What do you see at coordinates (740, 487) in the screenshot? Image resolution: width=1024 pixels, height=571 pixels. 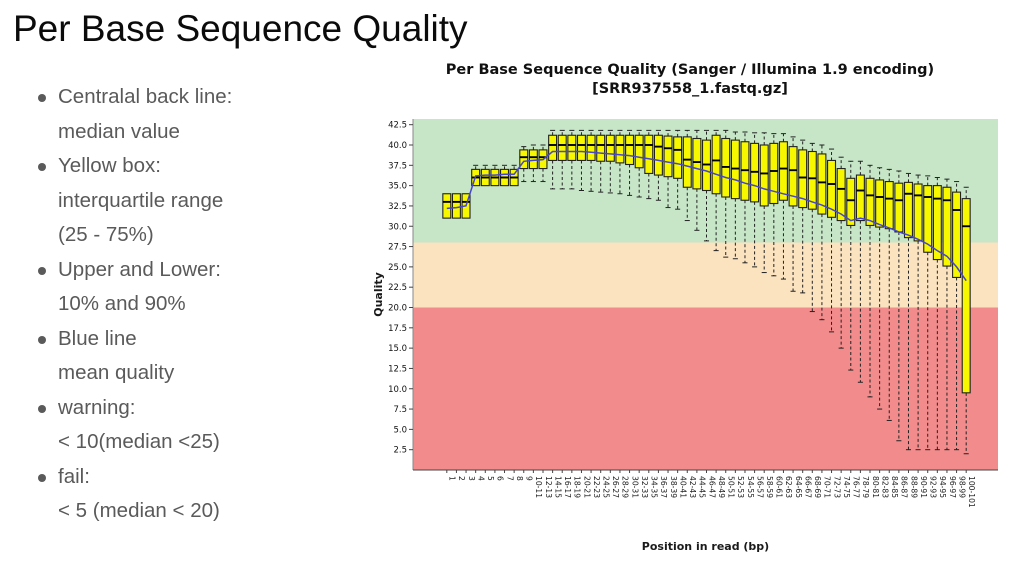 I see `x-tick-label: 52-53` at bounding box center [740, 487].